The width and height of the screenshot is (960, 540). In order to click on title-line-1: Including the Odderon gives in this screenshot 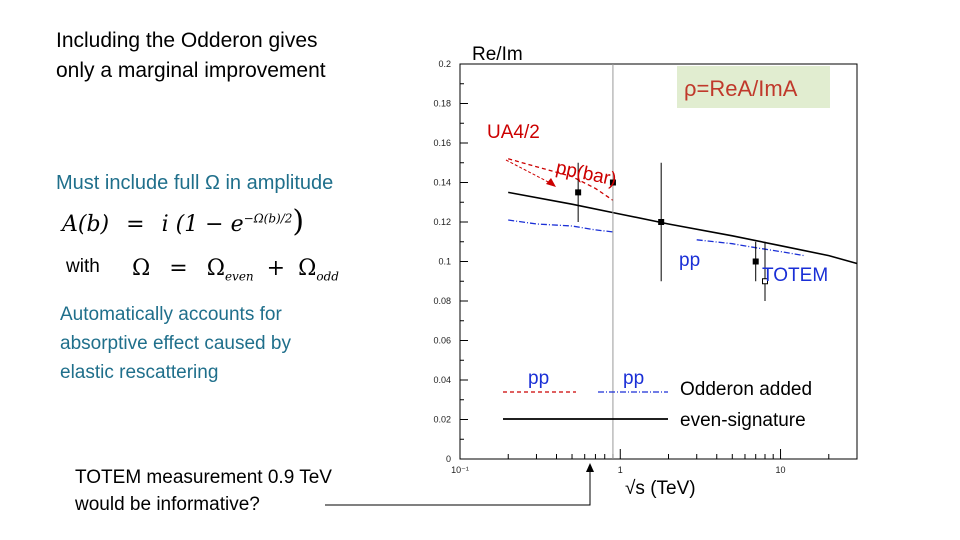, I will do `click(187, 40)`.